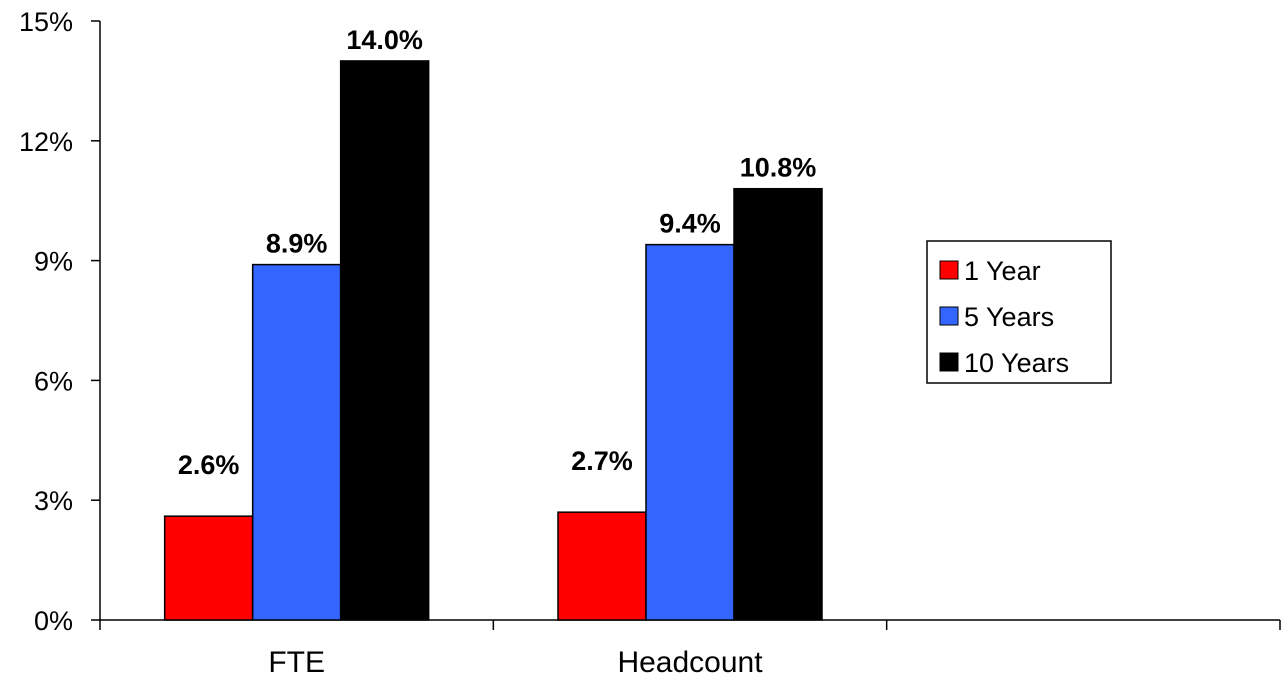  What do you see at coordinates (690, 432) in the screenshot?
I see `bar-headcount-5-years` at bounding box center [690, 432].